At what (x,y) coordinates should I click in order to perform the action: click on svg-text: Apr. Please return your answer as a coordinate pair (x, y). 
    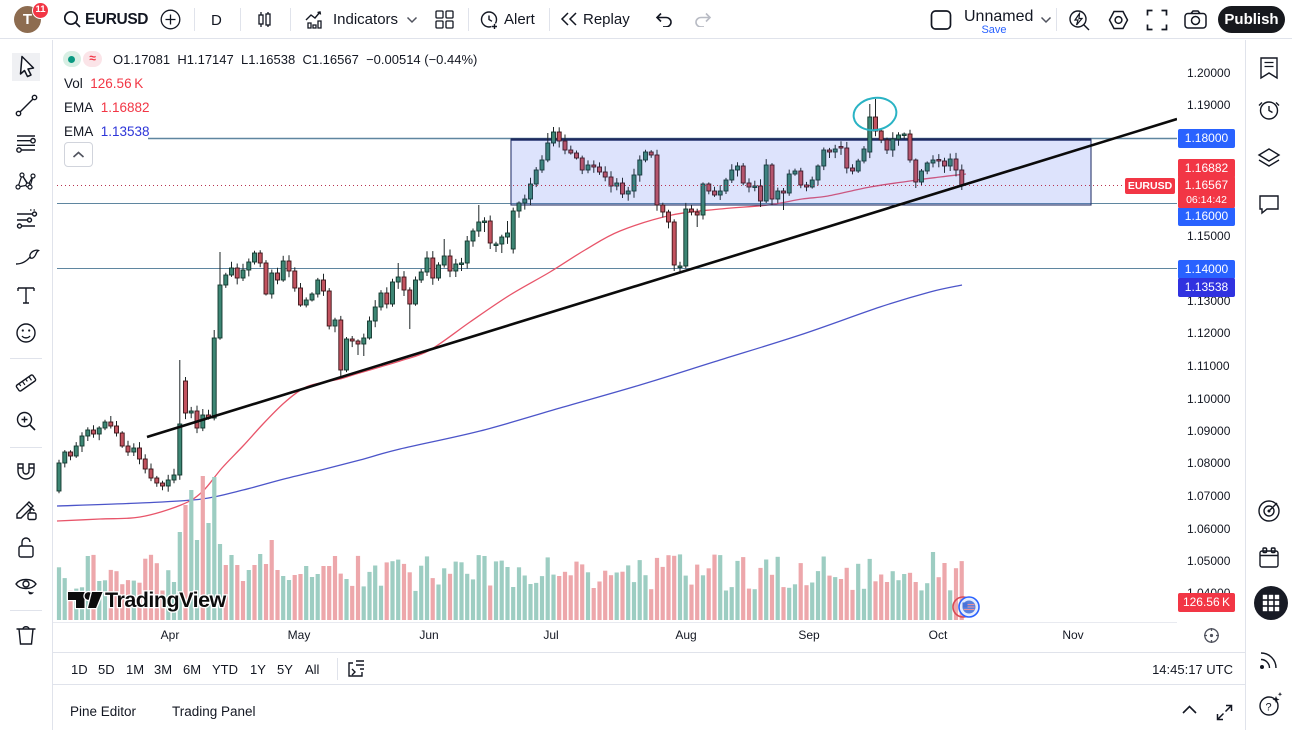
    Looking at the image, I should click on (170, 635).